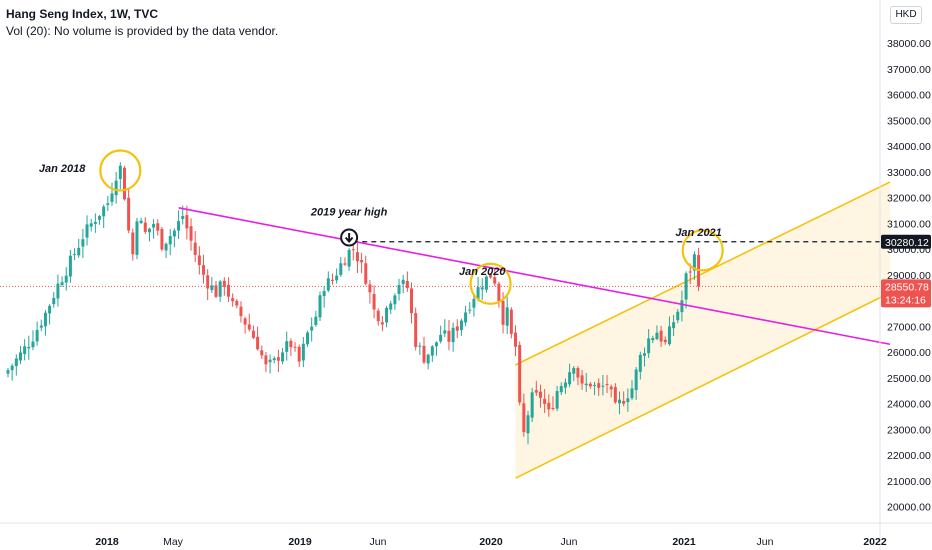  Describe the element at coordinates (909, 430) in the screenshot. I see `price-tick-label: 23000.00` at that location.